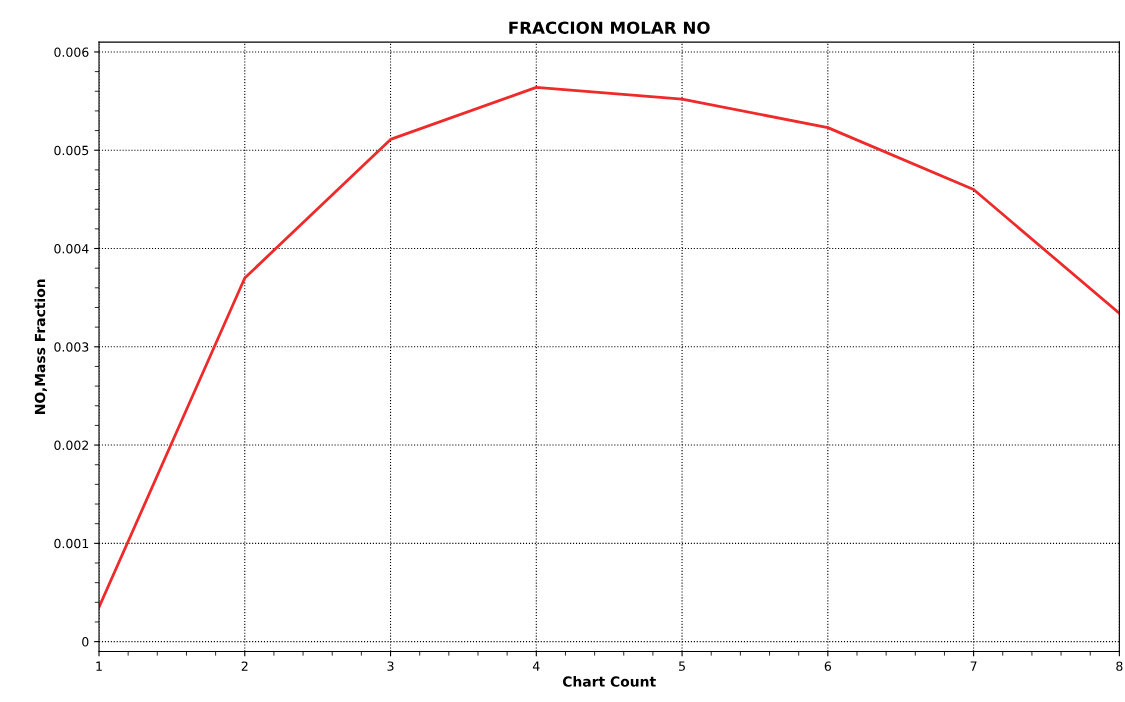 The height and width of the screenshot is (702, 1125). Describe the element at coordinates (85, 642) in the screenshot. I see `y-tick-label: 0` at that location.